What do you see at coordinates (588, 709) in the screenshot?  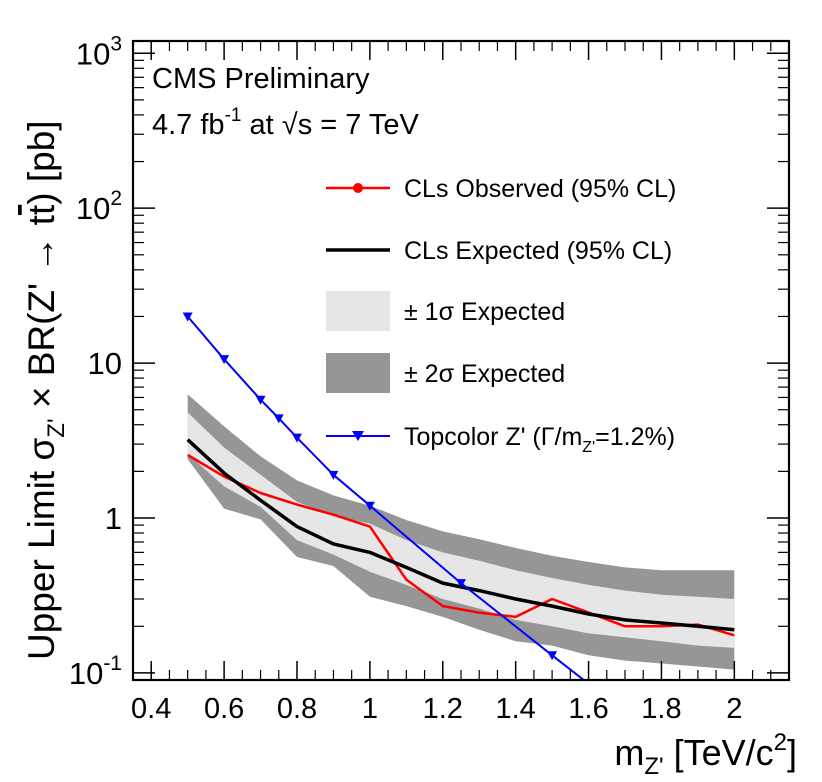 I see `x-tick-label: 1.6` at bounding box center [588, 709].